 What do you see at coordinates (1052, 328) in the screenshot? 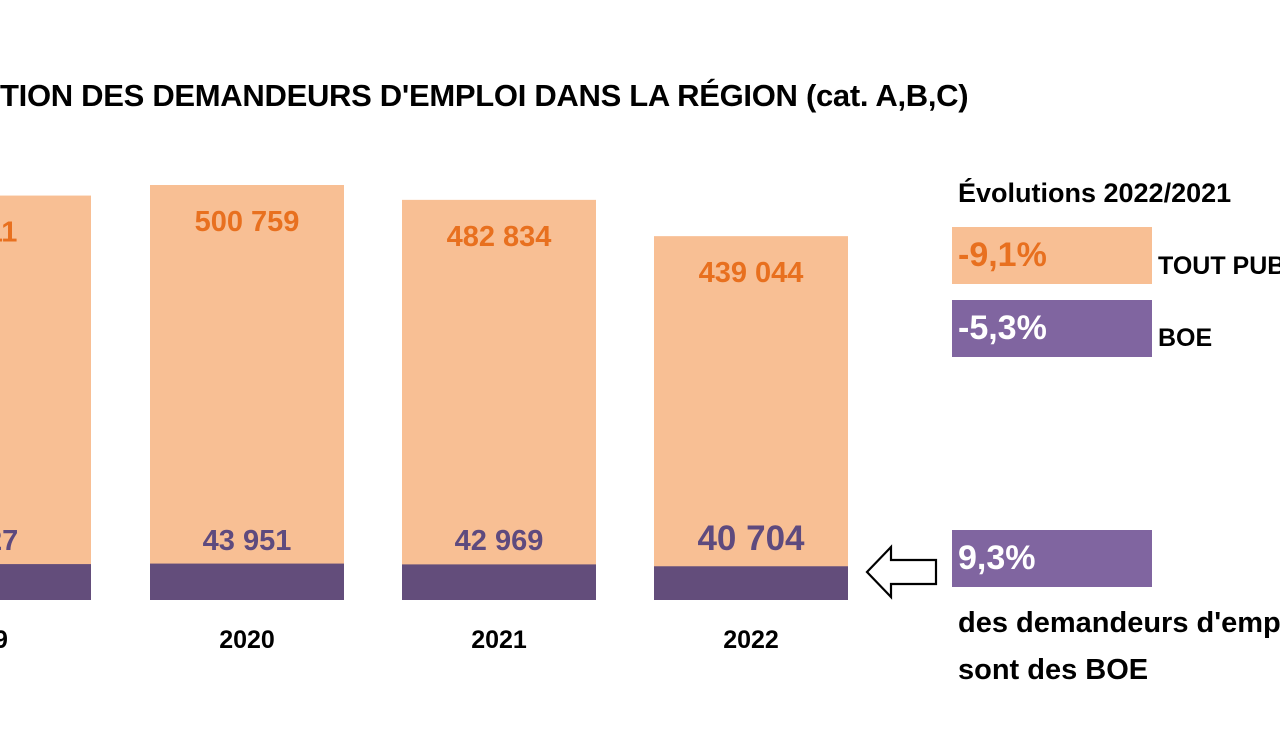
I see `boe-change-badge: -5,3%` at bounding box center [1052, 328].